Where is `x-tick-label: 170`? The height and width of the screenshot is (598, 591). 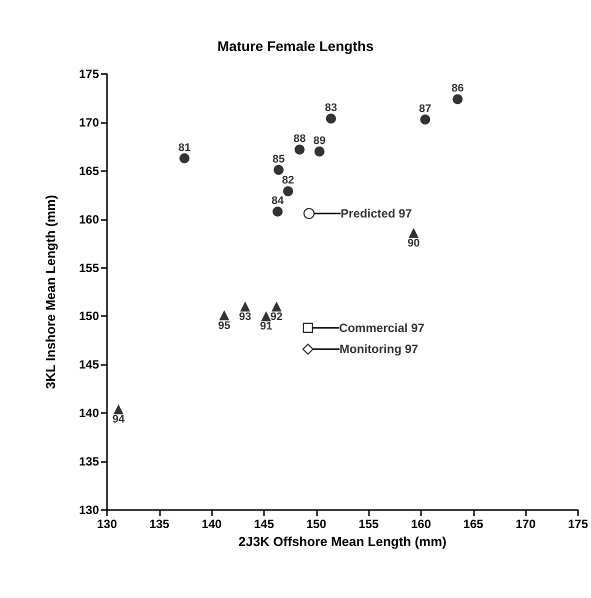
x-tick-label: 170 is located at coordinates (526, 524).